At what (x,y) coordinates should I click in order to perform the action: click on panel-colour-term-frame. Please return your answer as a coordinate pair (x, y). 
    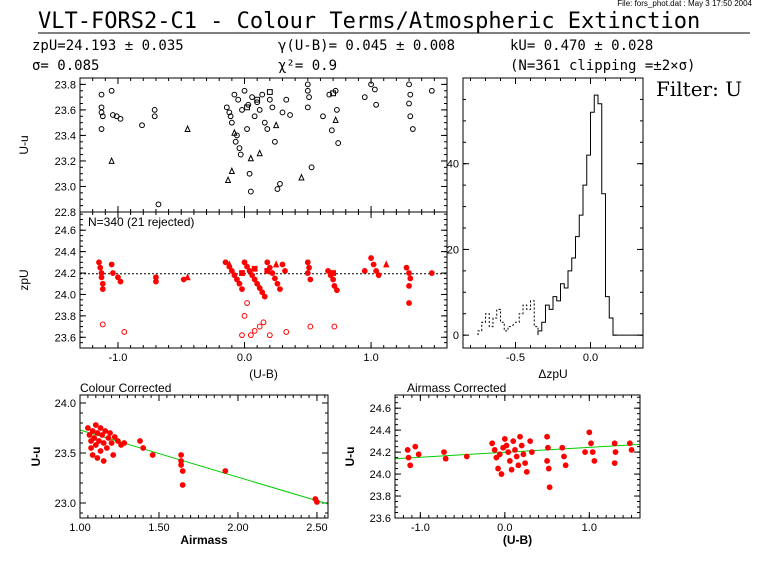
    Looking at the image, I should click on (263, 145).